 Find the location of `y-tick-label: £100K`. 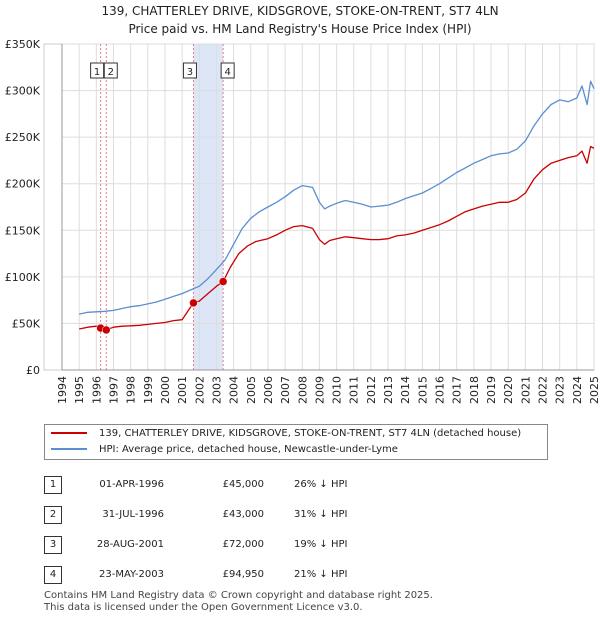

y-tick-label: £100K is located at coordinates (23, 277).